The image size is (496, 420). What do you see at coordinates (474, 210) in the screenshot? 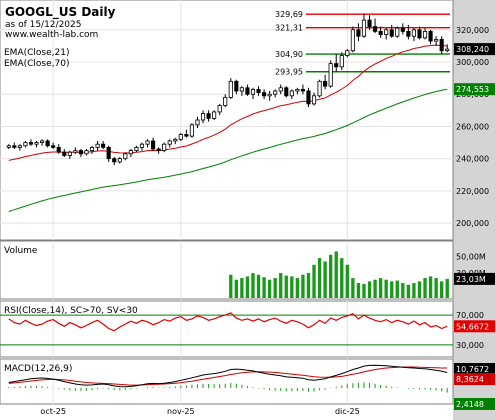
I see `price-axis-background` at bounding box center [474, 210].